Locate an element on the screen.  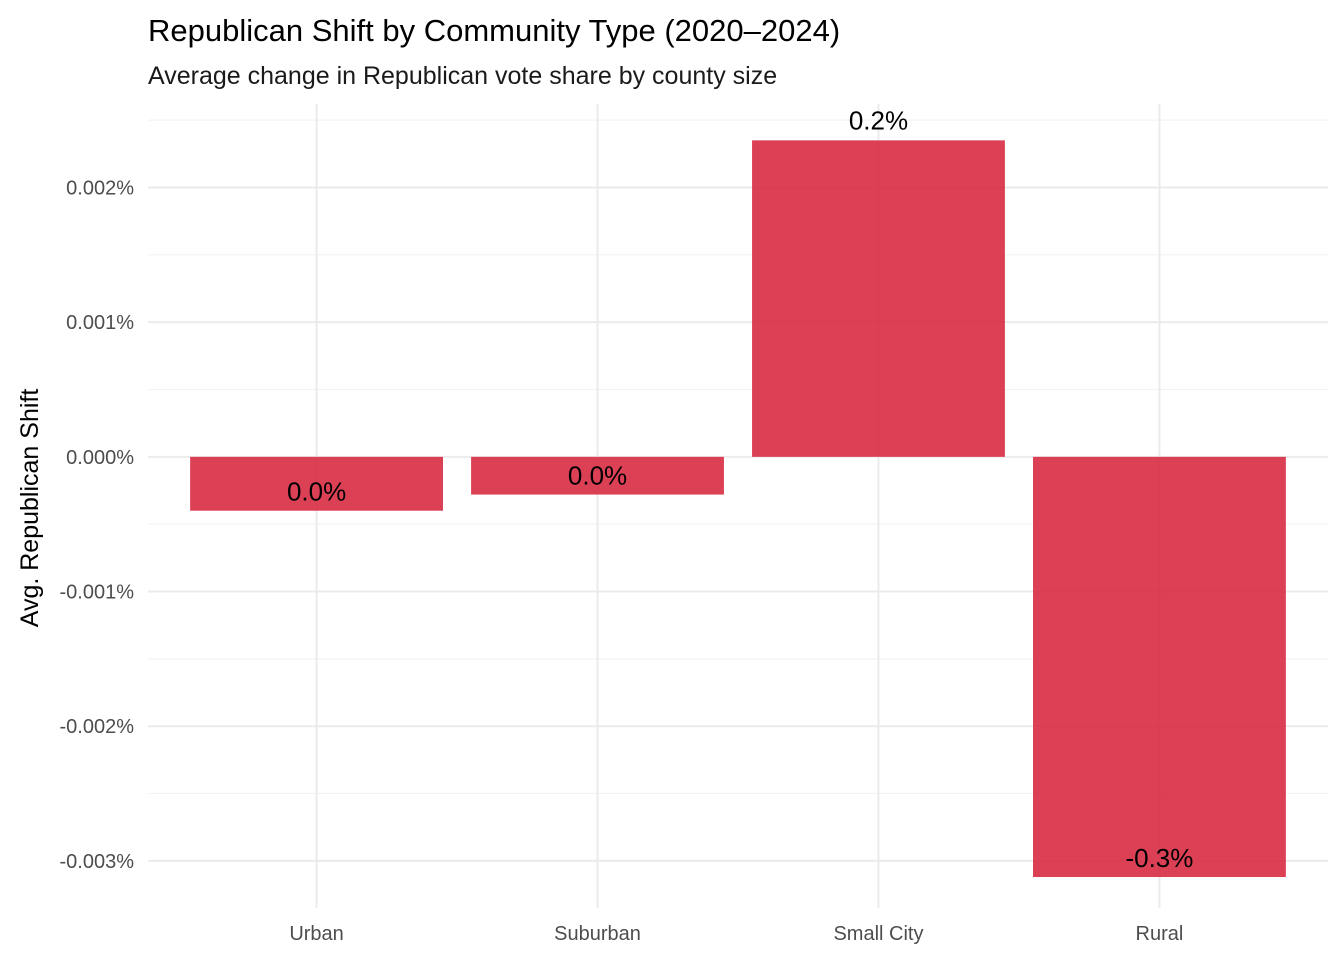
y-tick-label: -0.003% is located at coordinates (97, 862).